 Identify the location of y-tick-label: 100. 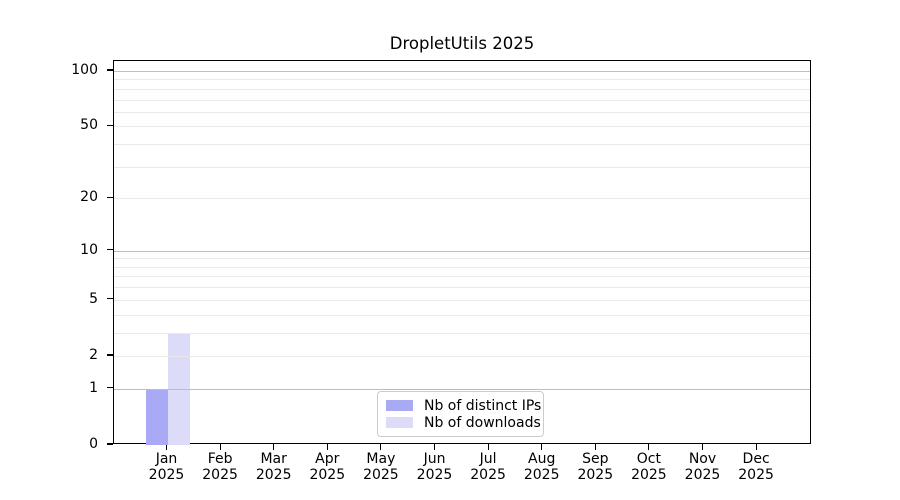
(84, 70).